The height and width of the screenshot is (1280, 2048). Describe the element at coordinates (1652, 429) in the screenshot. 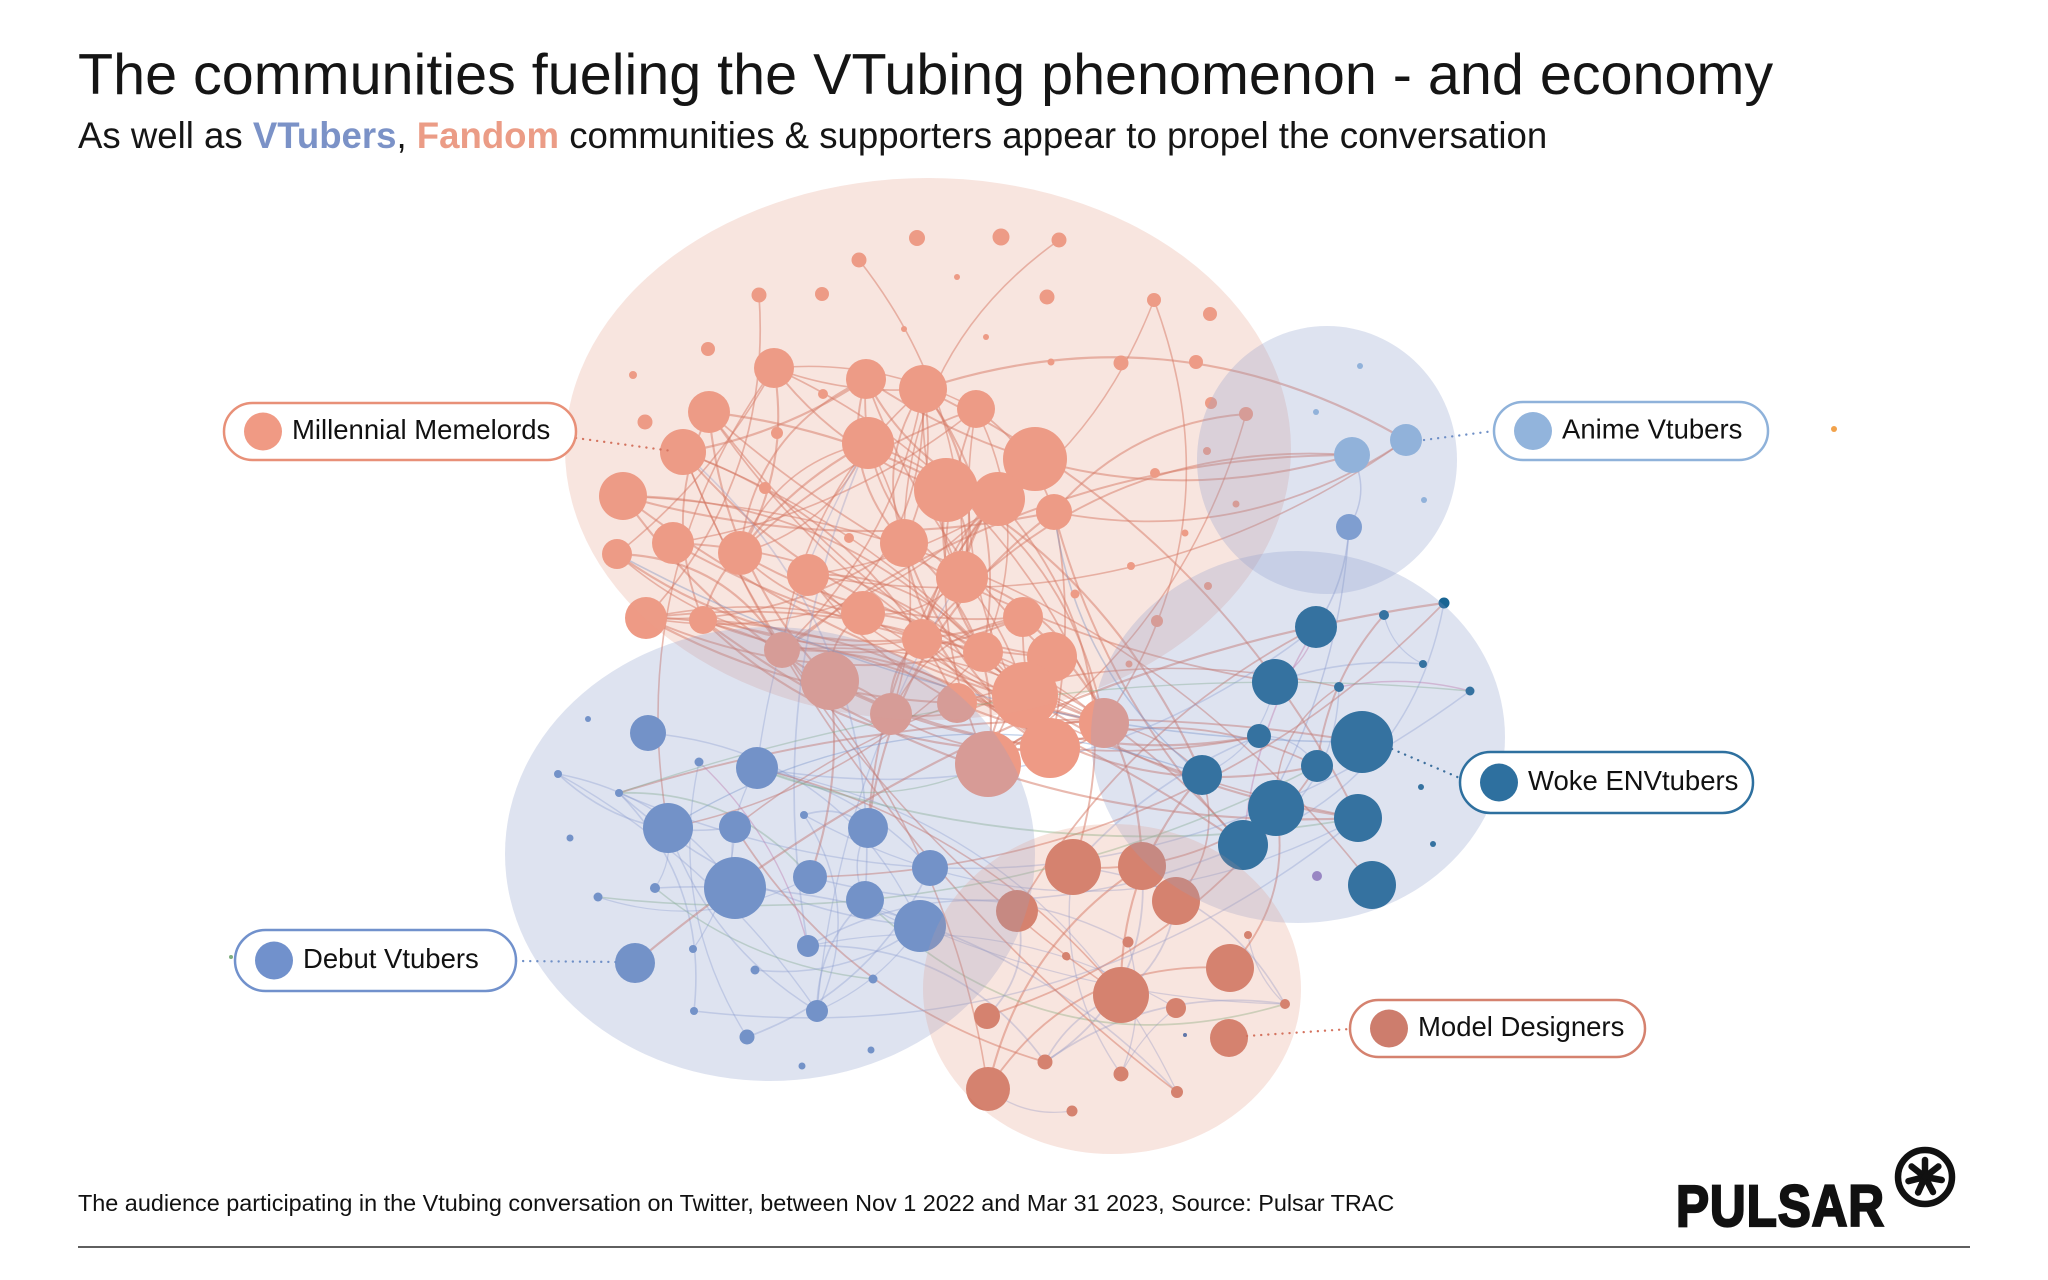

I see `svg-text: Anime Vtubers` at that location.